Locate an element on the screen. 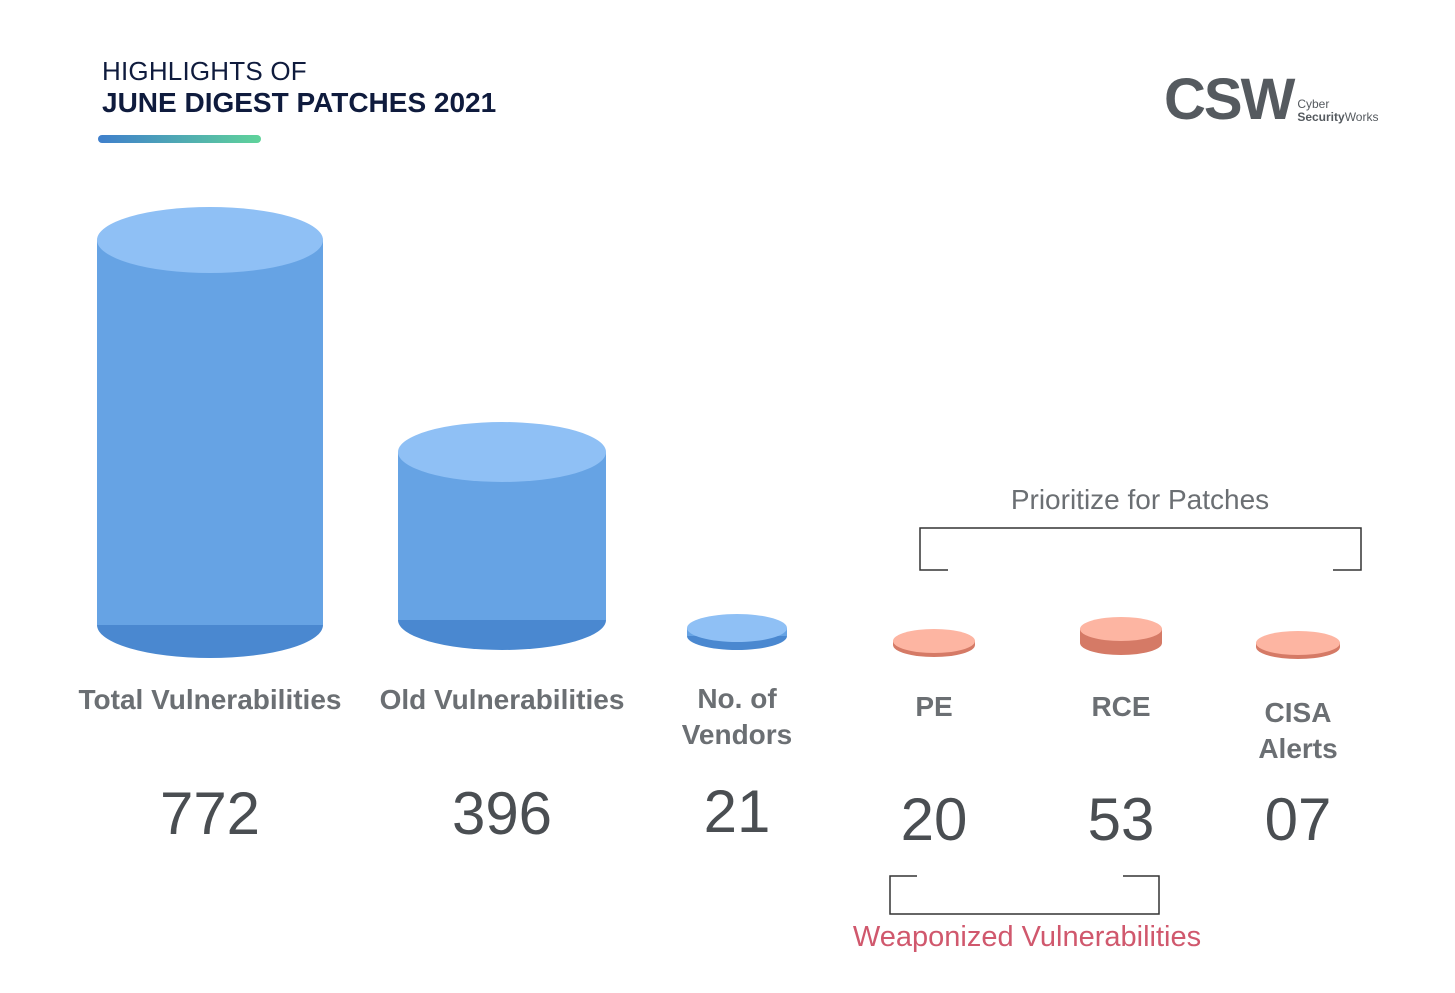  category-label-rce: RCE is located at coordinates (1121, 706).